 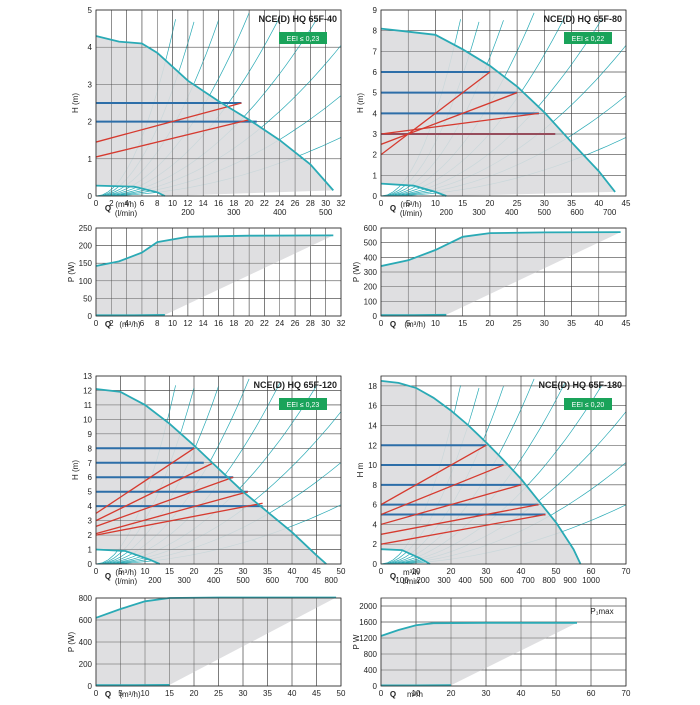 What do you see at coordinates (375, 72) in the screenshot?
I see `y-tick-label: 6` at bounding box center [375, 72].